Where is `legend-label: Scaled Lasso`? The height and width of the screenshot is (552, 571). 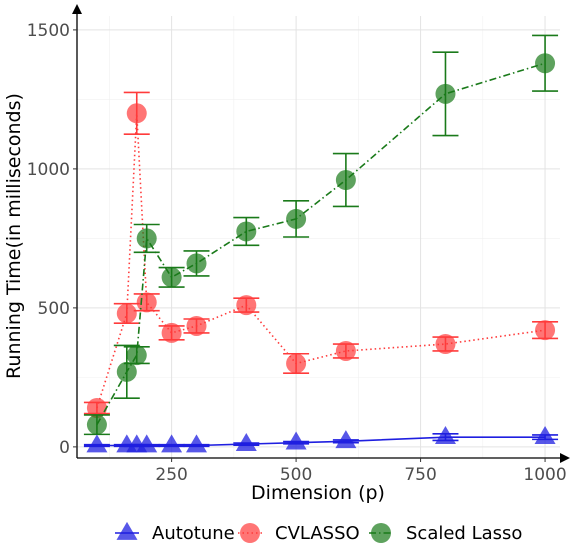
legend-label: Scaled Lasso is located at coordinates (464, 533).